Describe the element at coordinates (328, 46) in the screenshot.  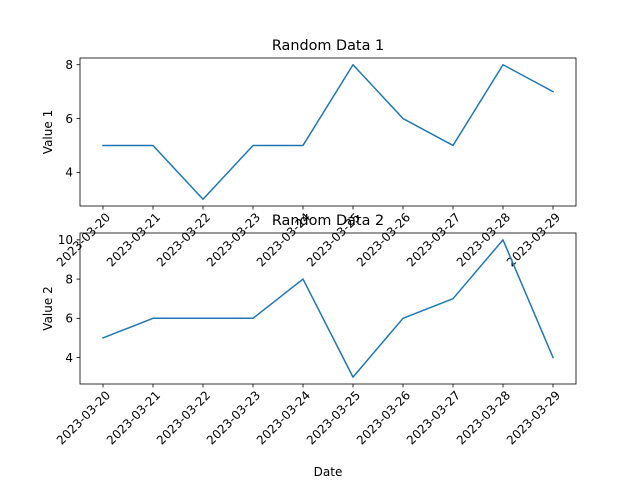
I see `subplot-1-title: Random Data 1` at that location.